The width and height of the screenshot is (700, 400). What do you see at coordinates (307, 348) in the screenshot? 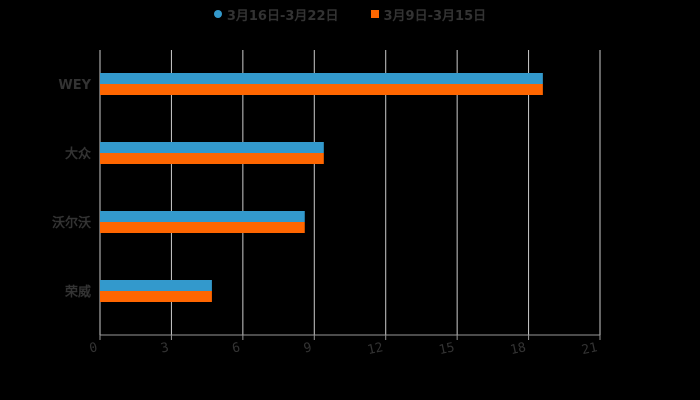
I see `x-tick-label: 9` at bounding box center [307, 348].